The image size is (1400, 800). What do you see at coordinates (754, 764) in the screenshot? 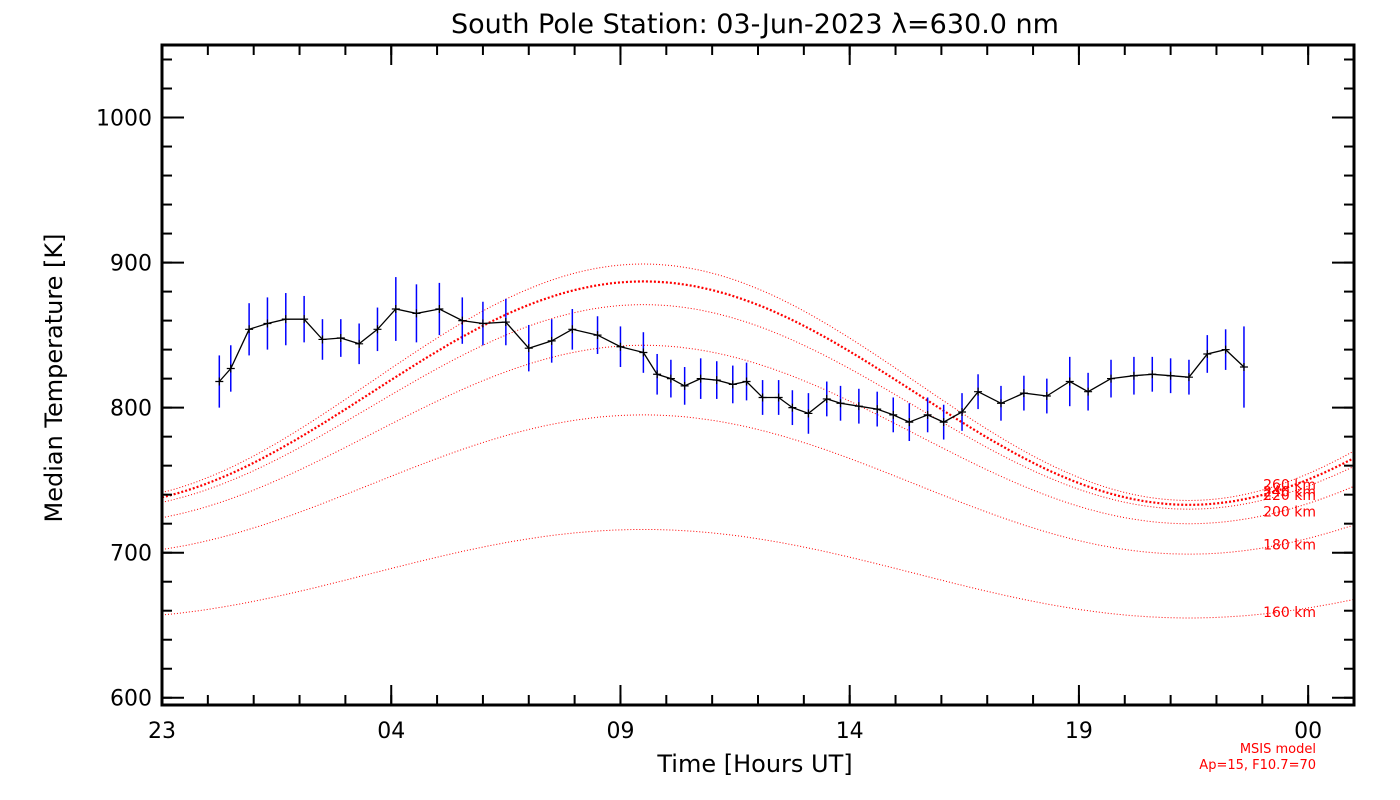
I see `x-axis-label: Time [Hours UT]` at bounding box center [754, 764].